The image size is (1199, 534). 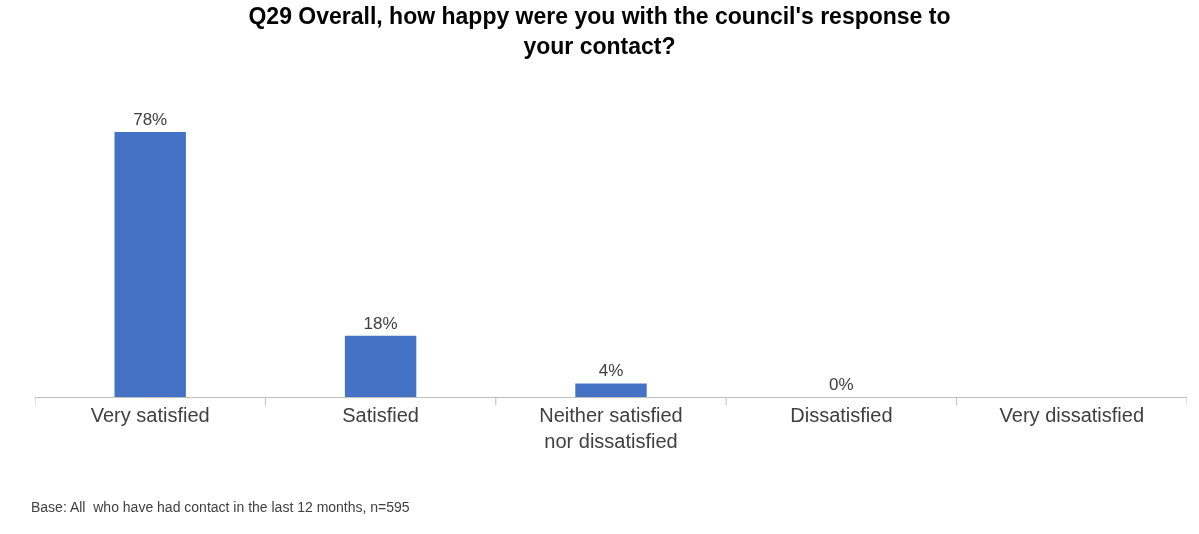 What do you see at coordinates (841, 415) in the screenshot?
I see `x-tick-label: Dissatisfied` at bounding box center [841, 415].